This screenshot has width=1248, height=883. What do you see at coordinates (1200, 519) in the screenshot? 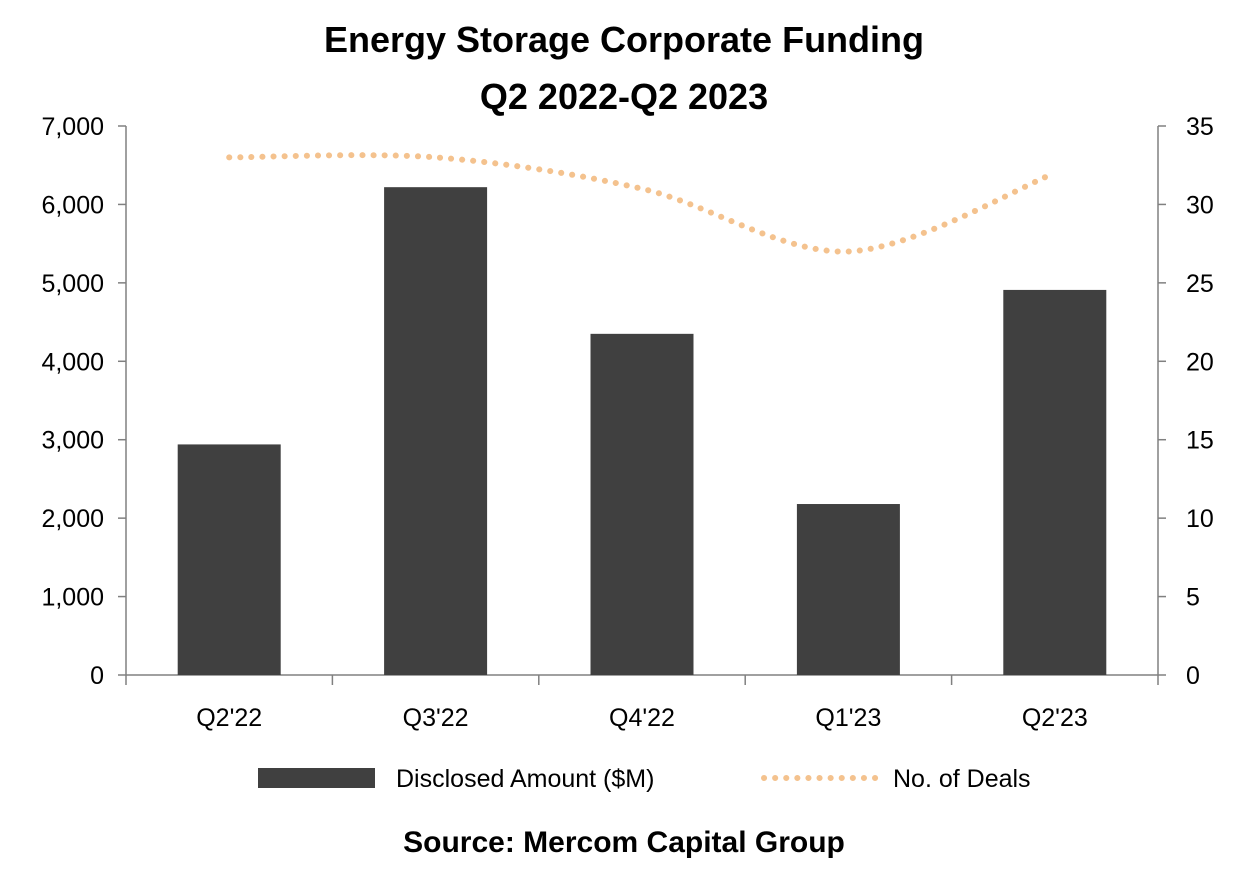
I see `right-tick-label: 10` at bounding box center [1200, 519].